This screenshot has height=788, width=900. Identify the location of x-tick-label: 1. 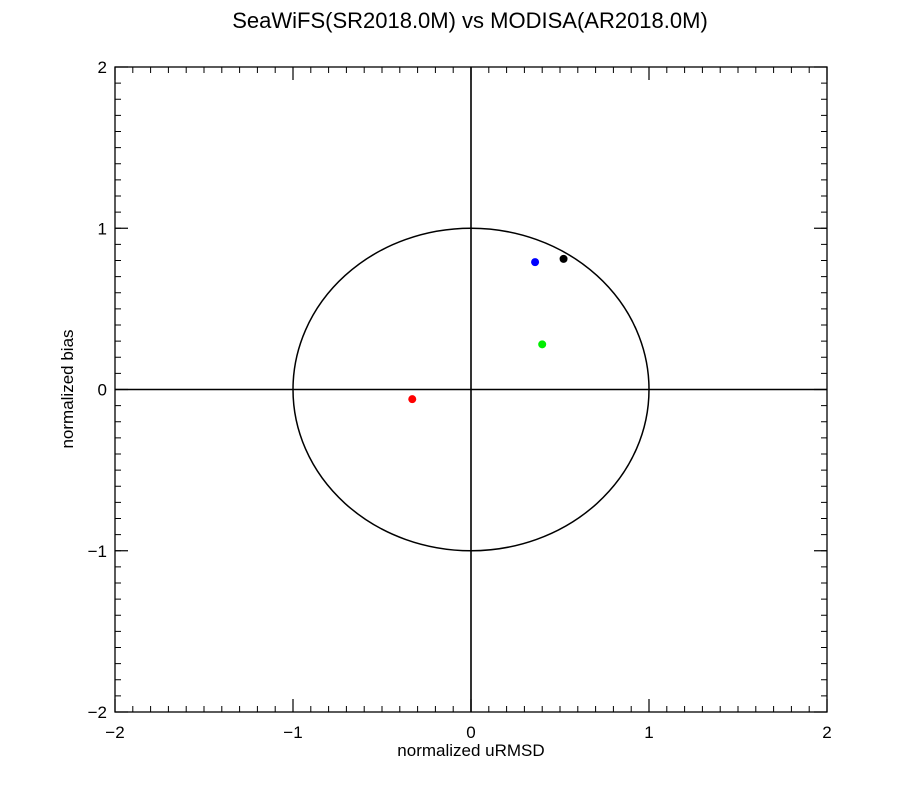
(648, 732).